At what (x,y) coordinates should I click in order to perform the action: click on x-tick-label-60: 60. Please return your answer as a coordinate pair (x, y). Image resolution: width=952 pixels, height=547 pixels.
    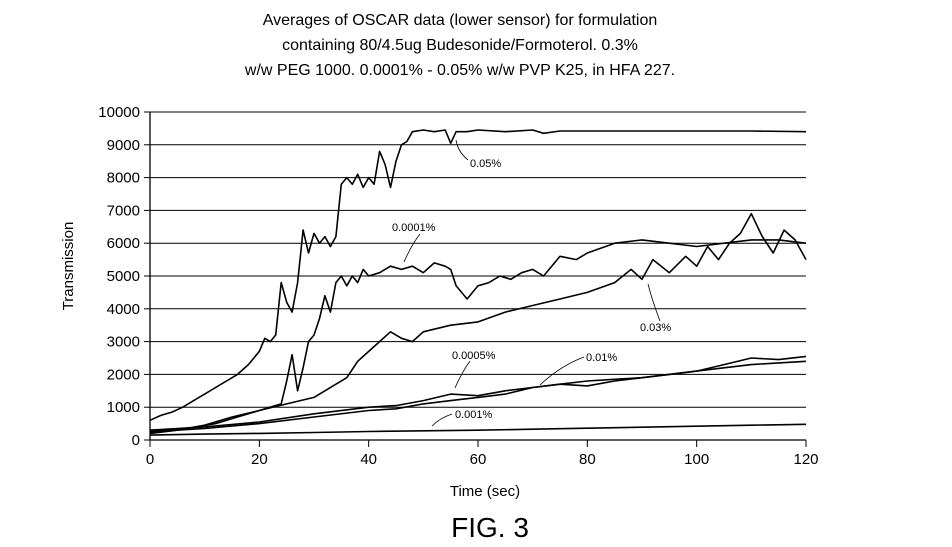
    Looking at the image, I should click on (478, 459).